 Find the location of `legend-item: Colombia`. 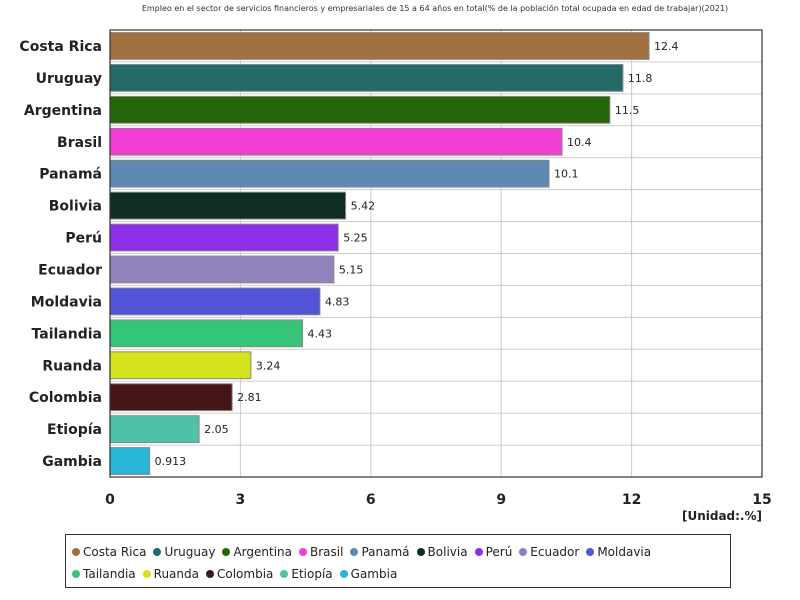

legend-item: Colombia is located at coordinates (239, 574).